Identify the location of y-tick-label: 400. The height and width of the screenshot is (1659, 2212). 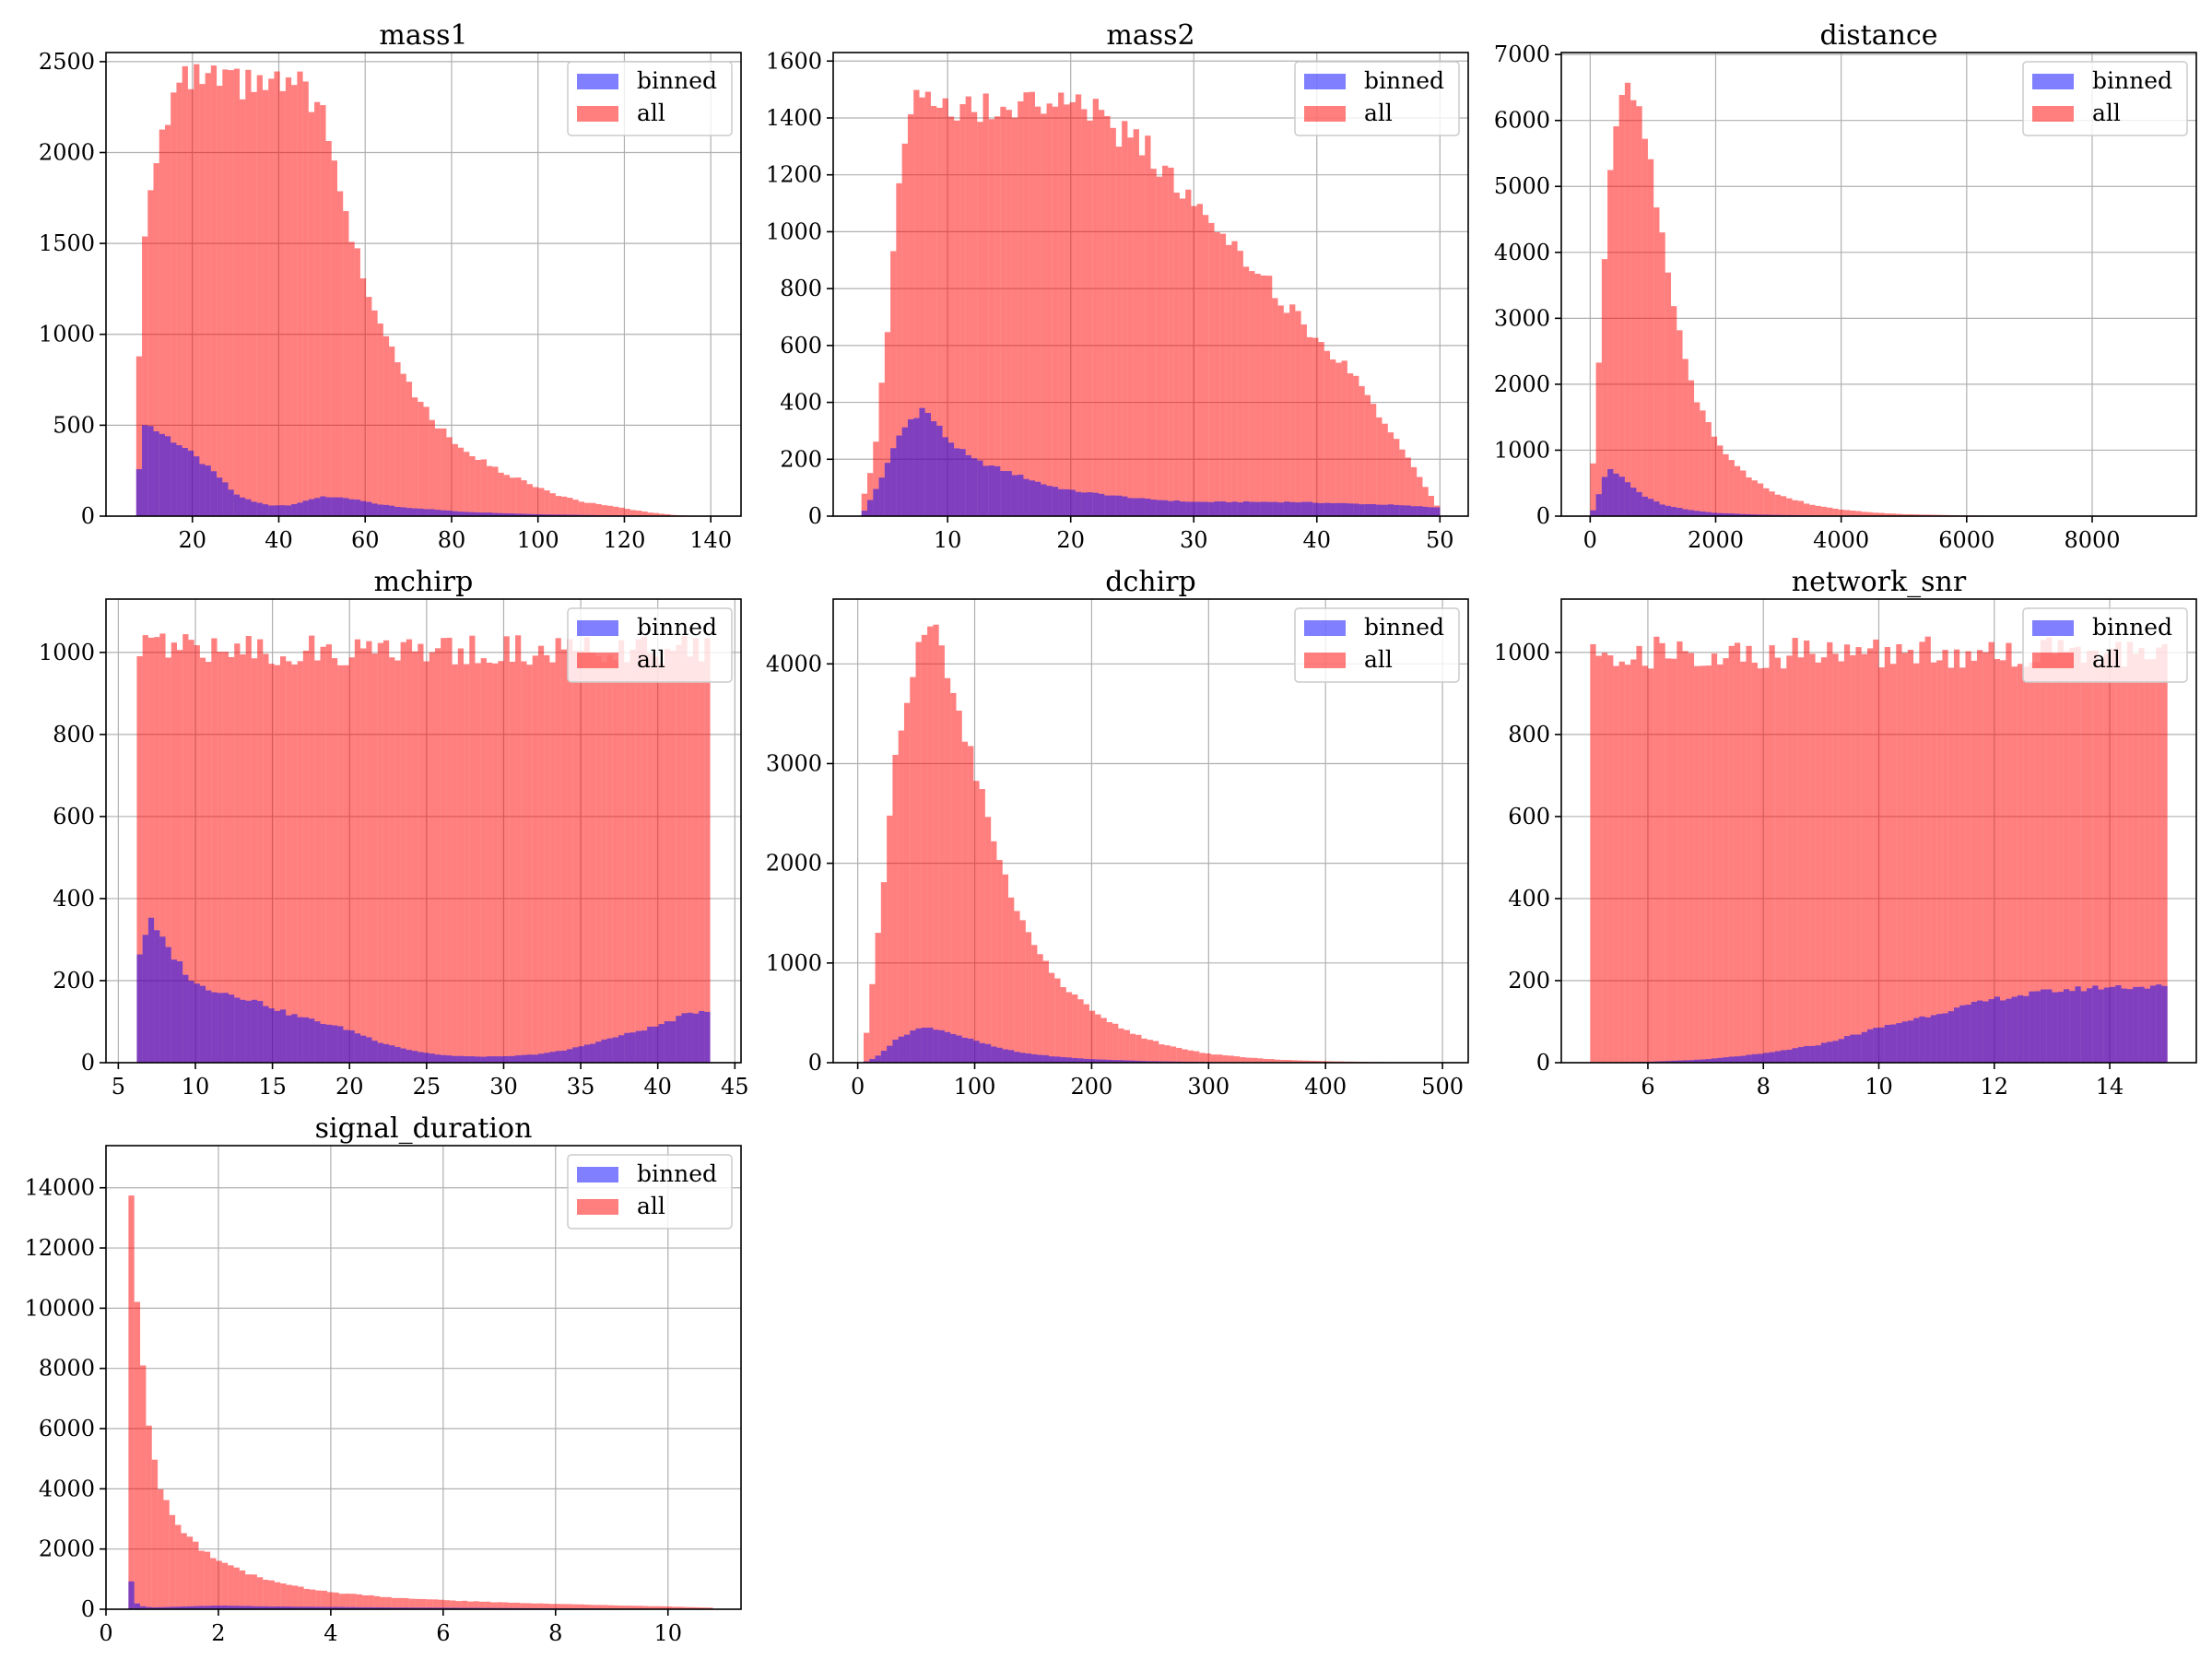
(801, 403).